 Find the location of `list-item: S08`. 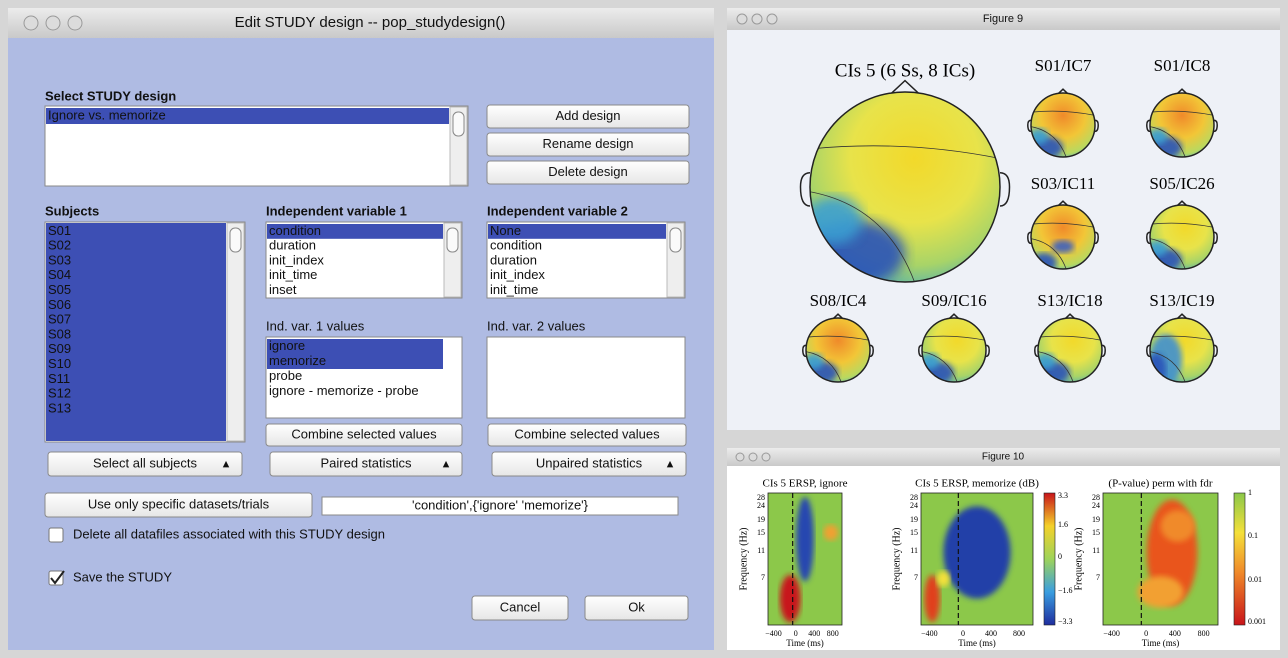

list-item: S08 is located at coordinates (59, 333).